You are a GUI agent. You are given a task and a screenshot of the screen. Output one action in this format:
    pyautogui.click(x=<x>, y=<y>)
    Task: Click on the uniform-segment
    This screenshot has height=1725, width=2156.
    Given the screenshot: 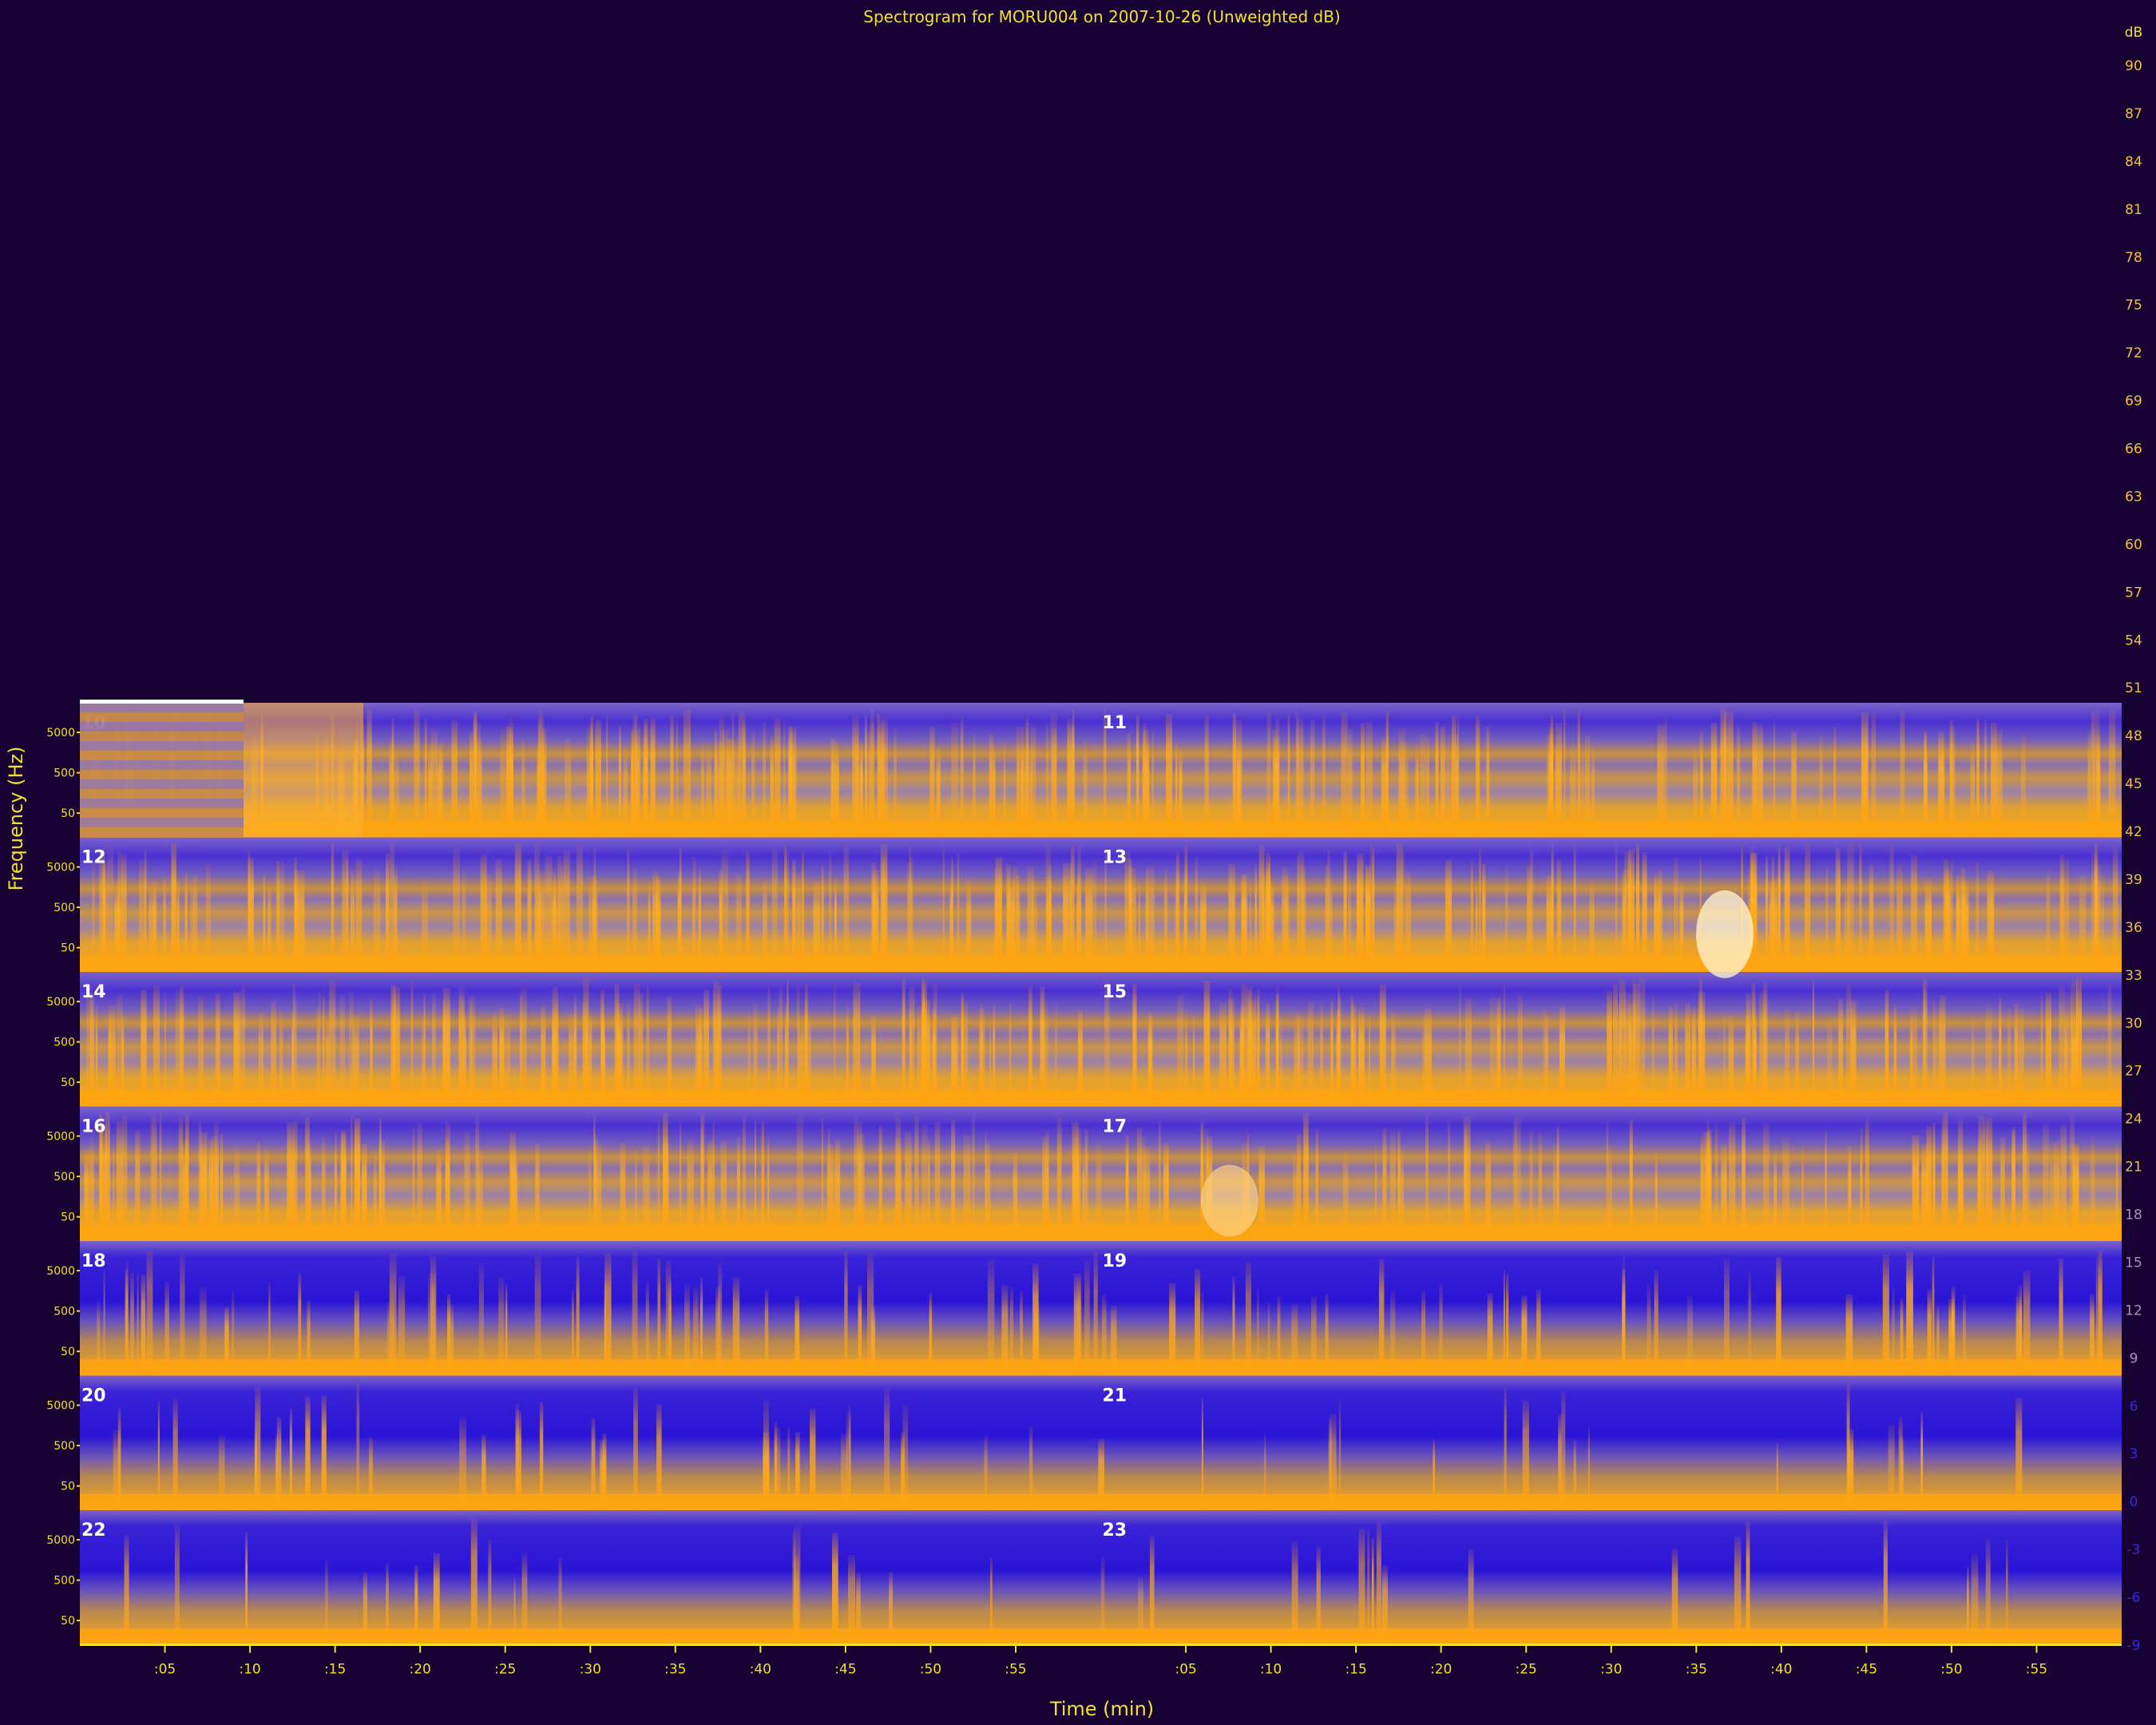 What is the action you would take?
    pyautogui.click(x=162, y=794)
    